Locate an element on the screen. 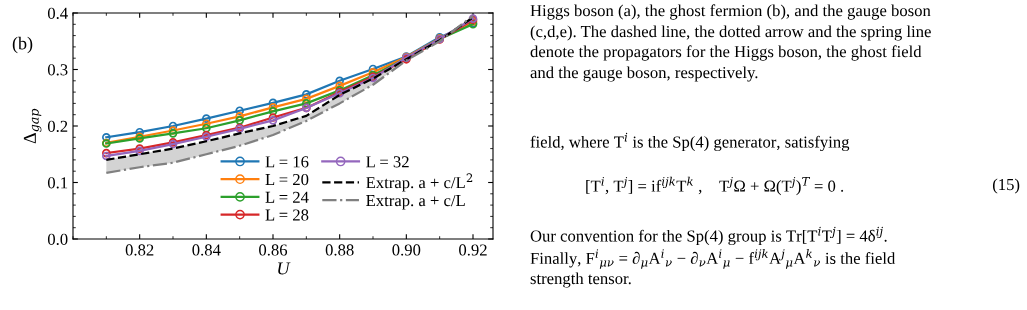  x-tick-label: 0.86 is located at coordinates (273, 250).